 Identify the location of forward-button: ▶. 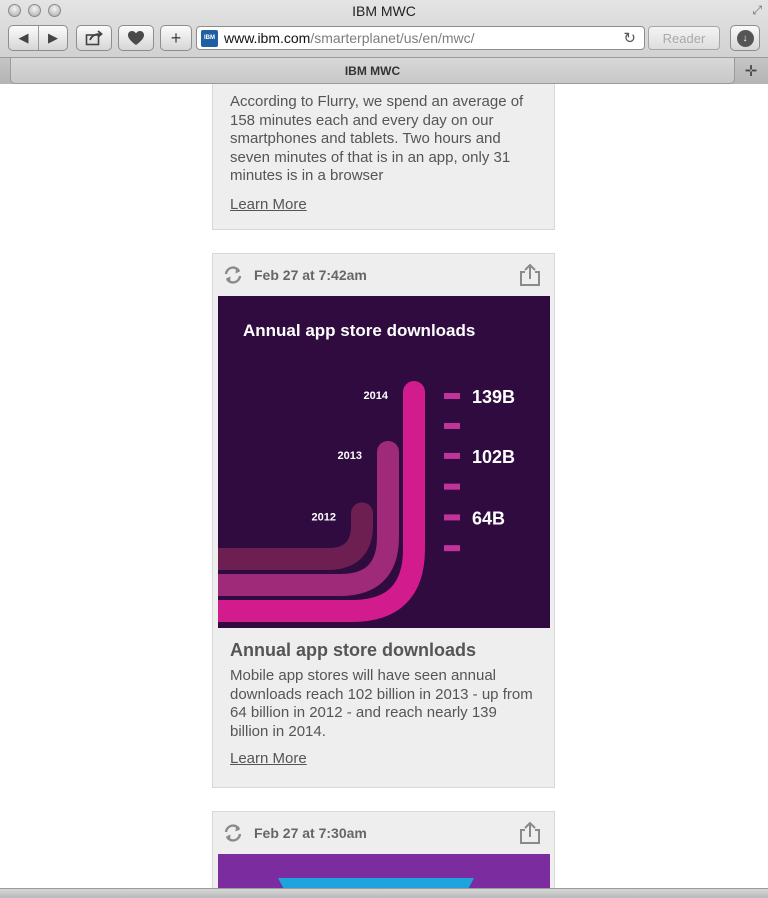
(52, 38).